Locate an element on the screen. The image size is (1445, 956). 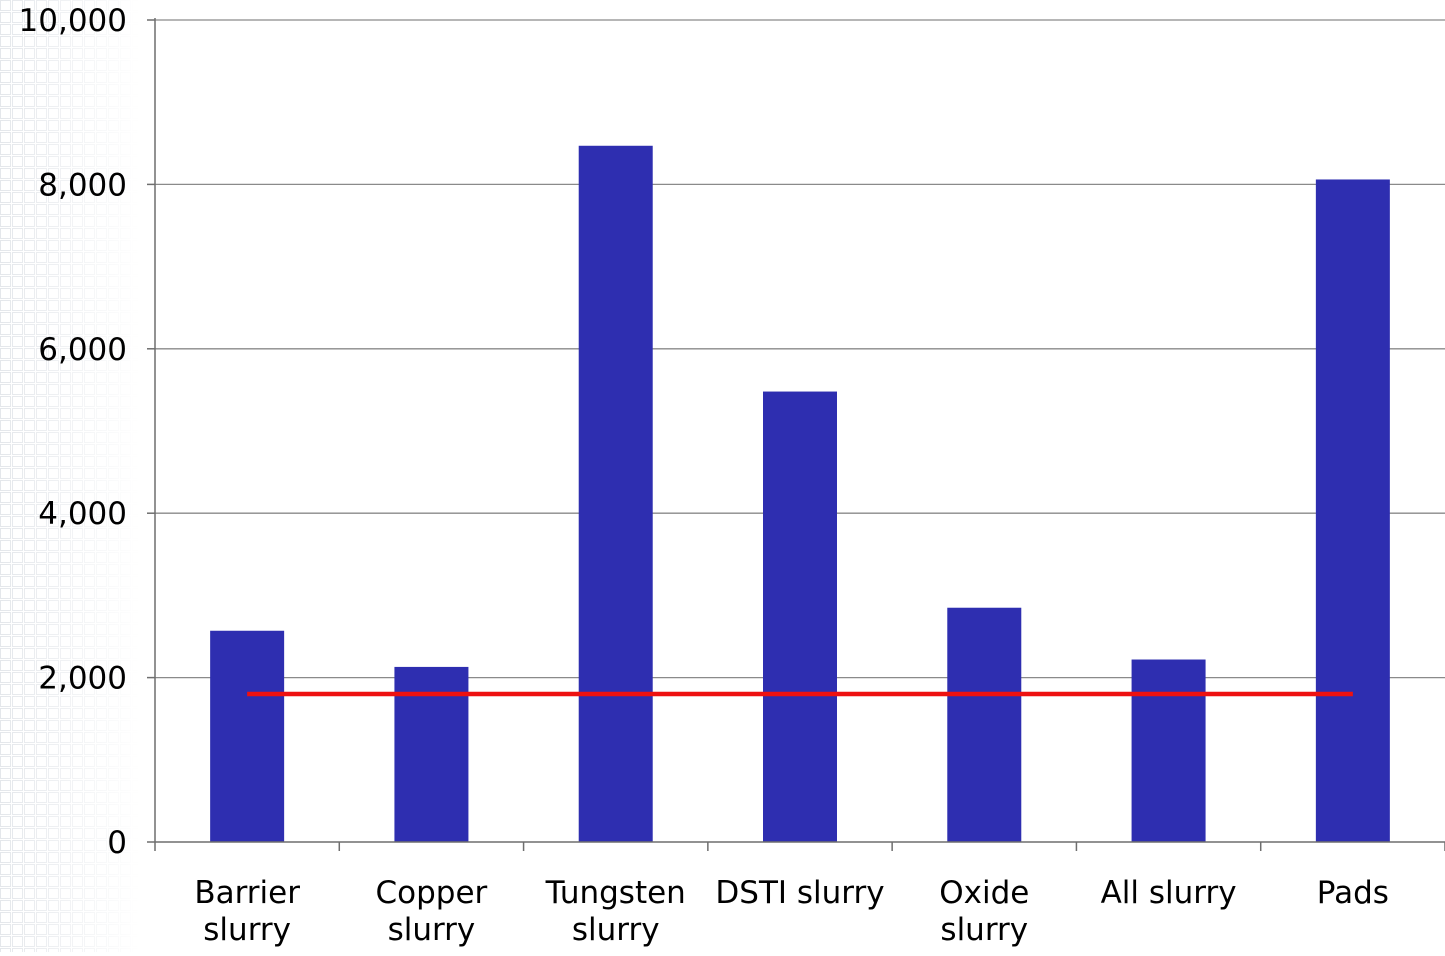
x-tick-label-line: Tungsten is located at coordinates (615, 893).